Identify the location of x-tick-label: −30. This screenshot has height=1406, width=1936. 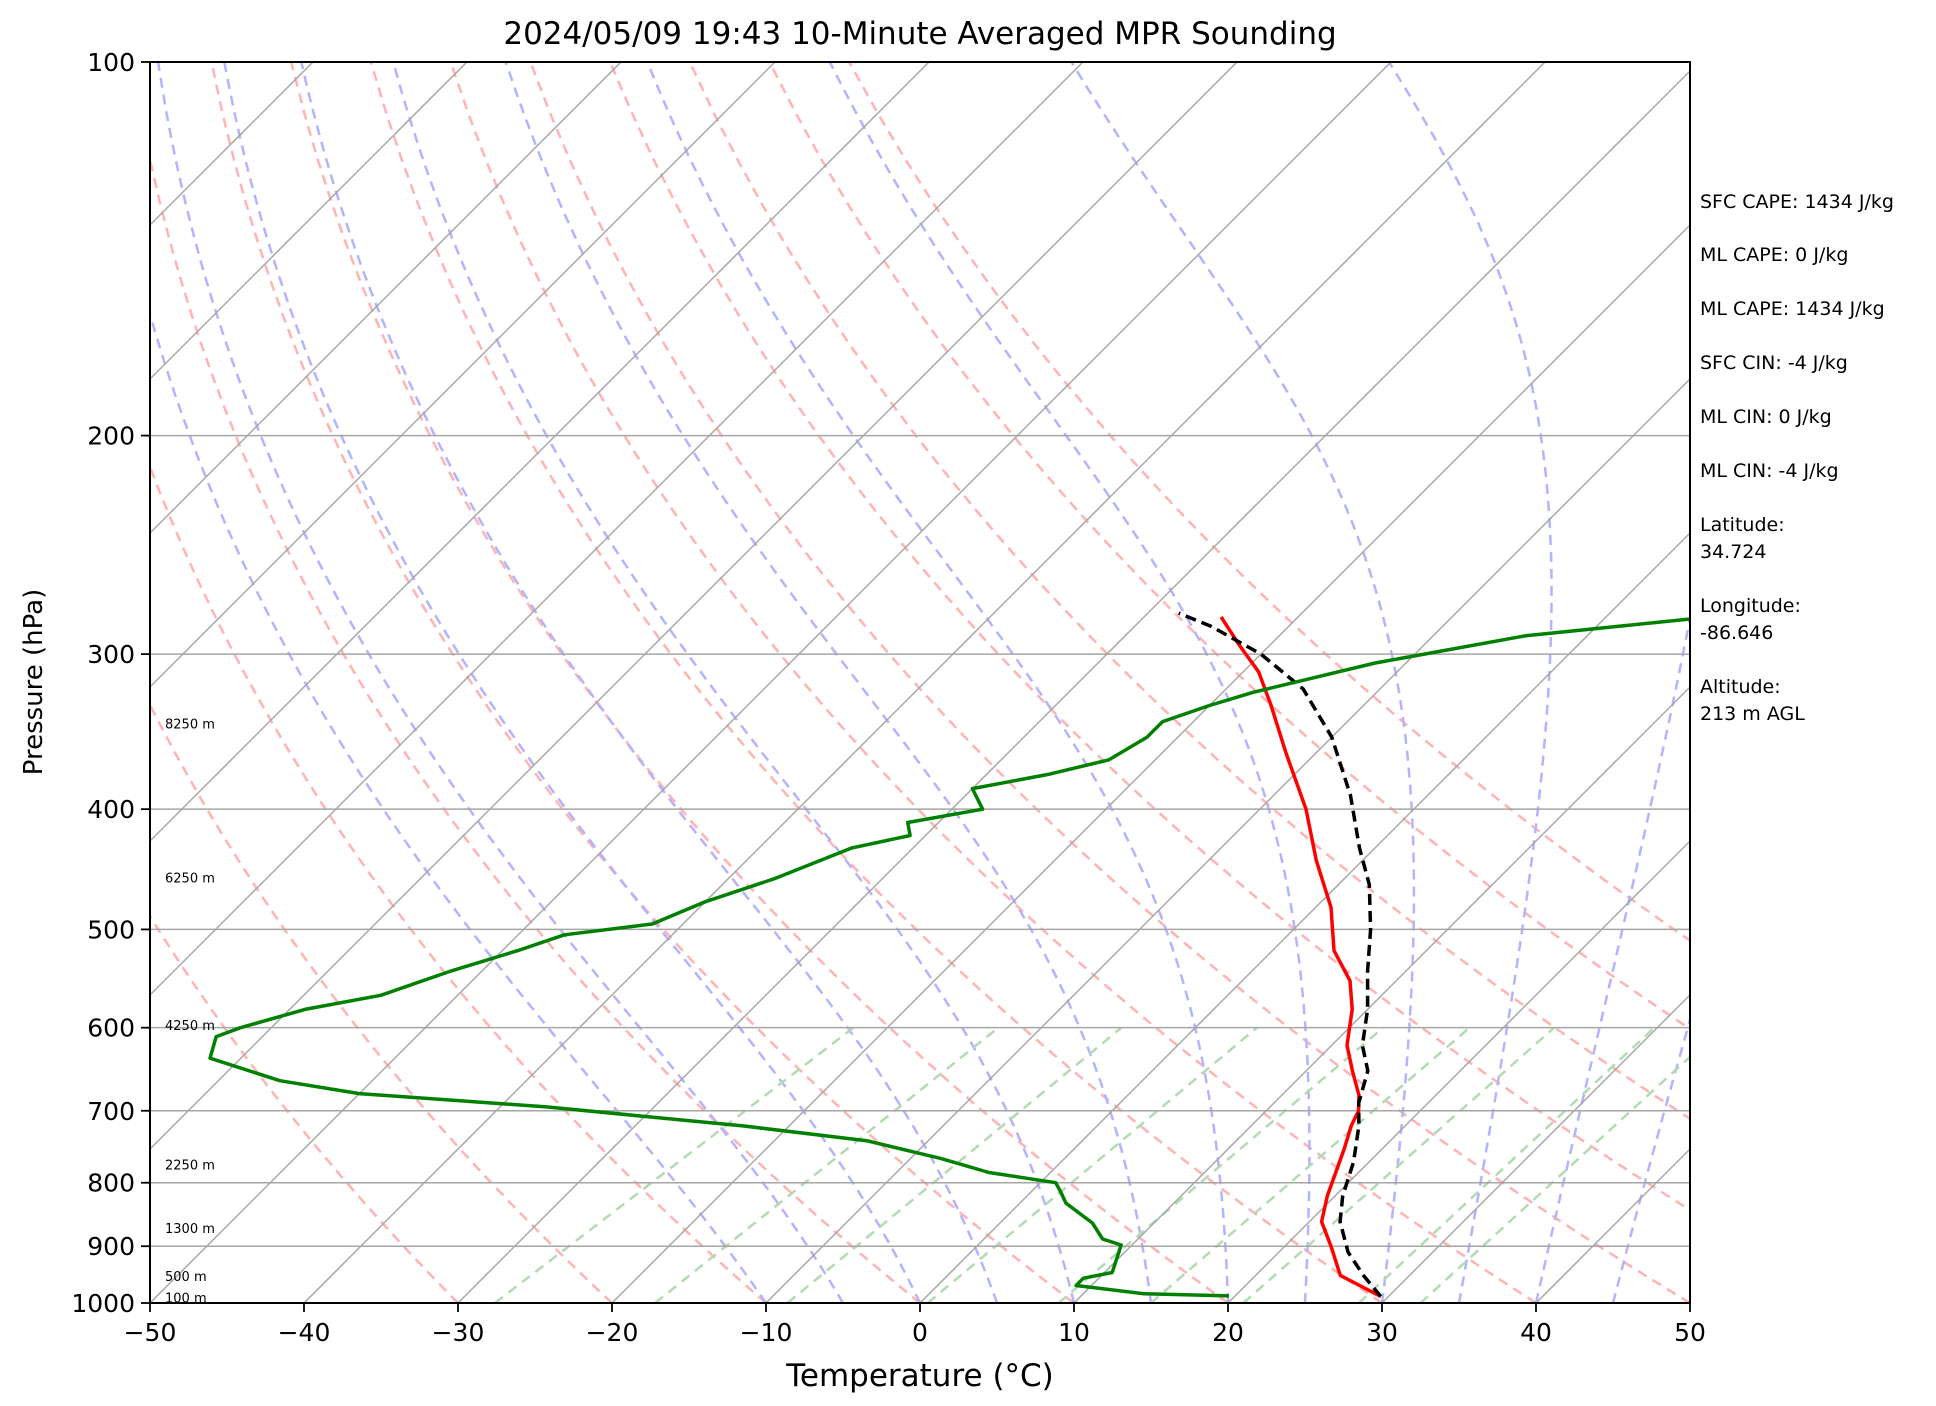
(458, 1332).